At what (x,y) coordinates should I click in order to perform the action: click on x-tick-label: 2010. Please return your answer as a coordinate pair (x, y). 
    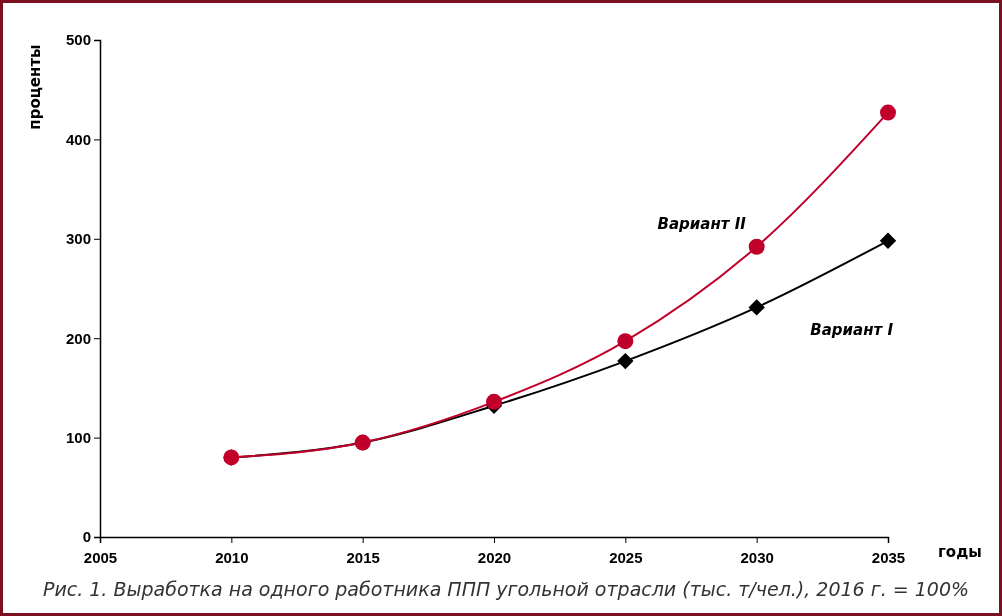
    Looking at the image, I should click on (232, 557).